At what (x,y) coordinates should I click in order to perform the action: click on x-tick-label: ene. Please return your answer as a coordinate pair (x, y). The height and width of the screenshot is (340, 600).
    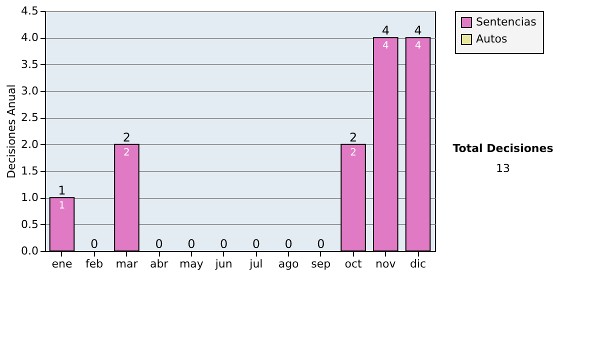
    Looking at the image, I should click on (62, 264).